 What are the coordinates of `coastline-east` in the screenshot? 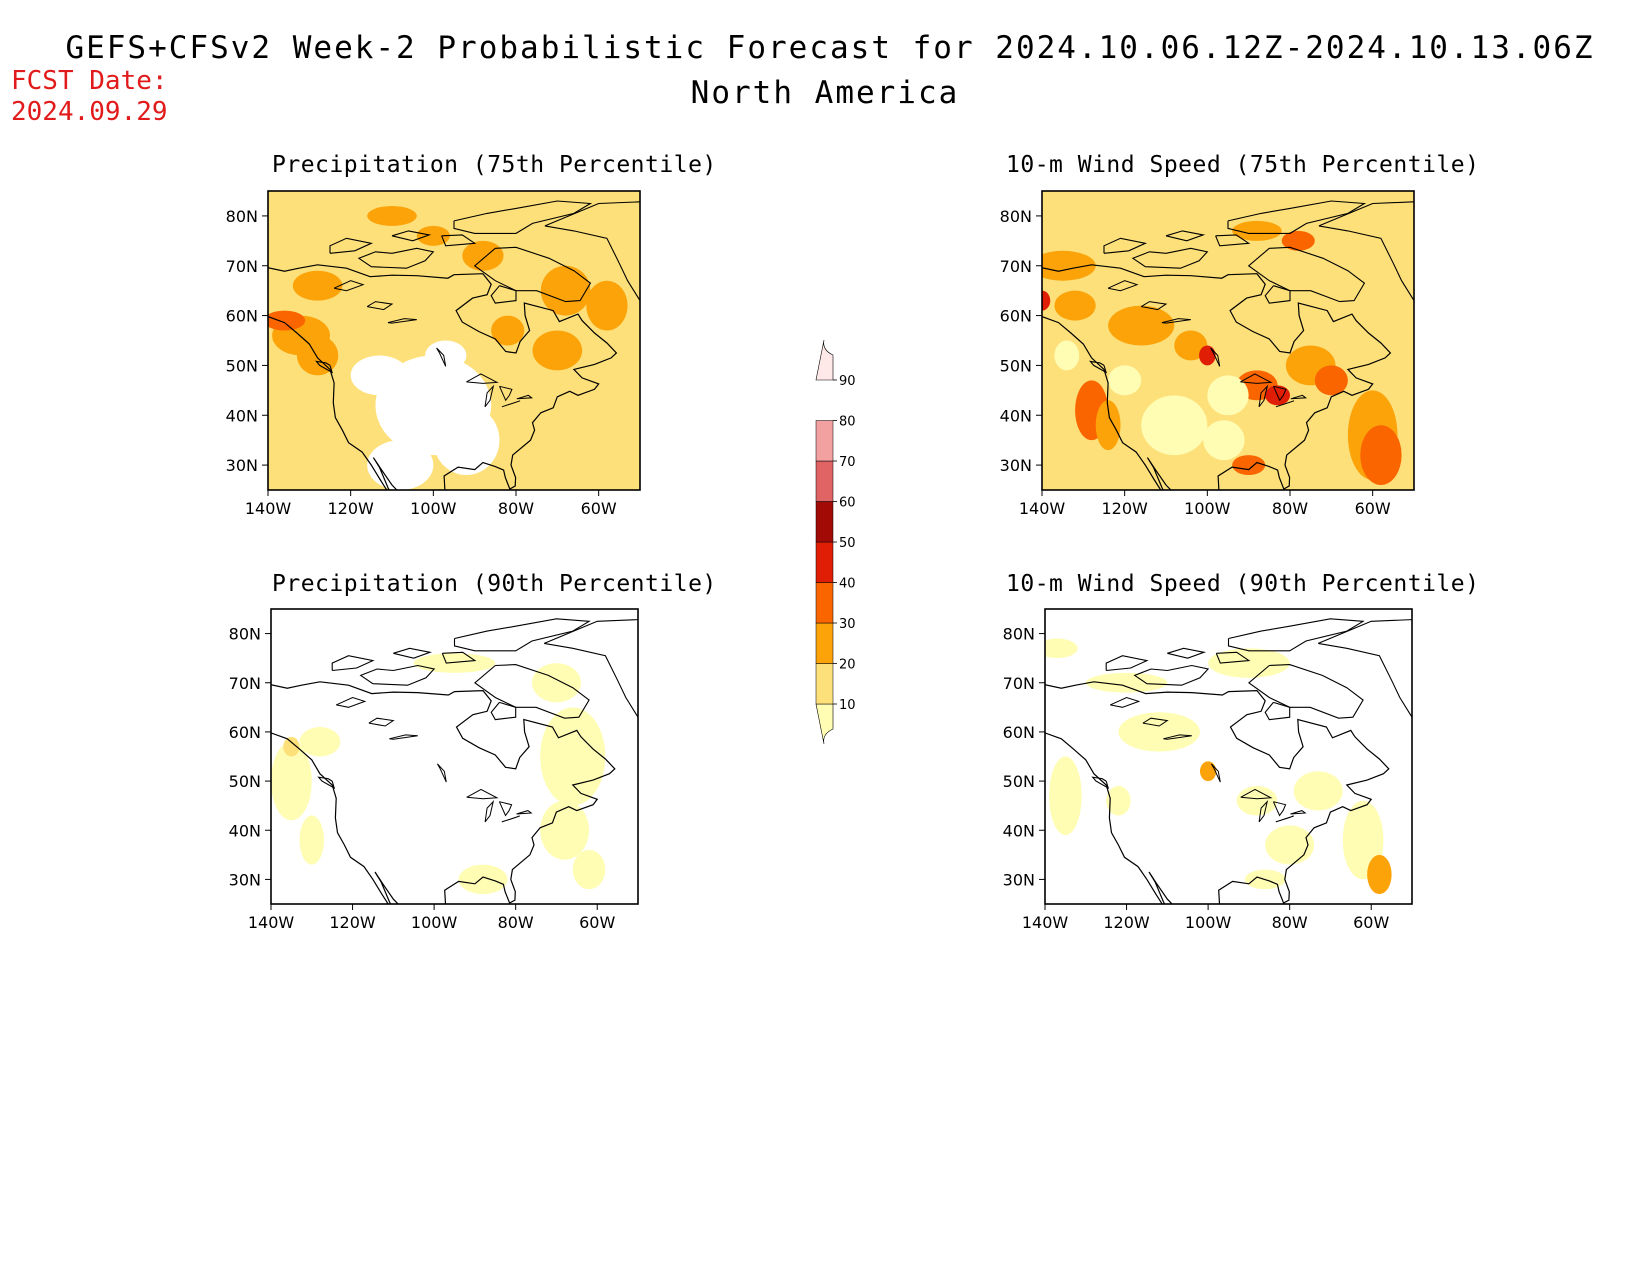 It's located at (1217, 377).